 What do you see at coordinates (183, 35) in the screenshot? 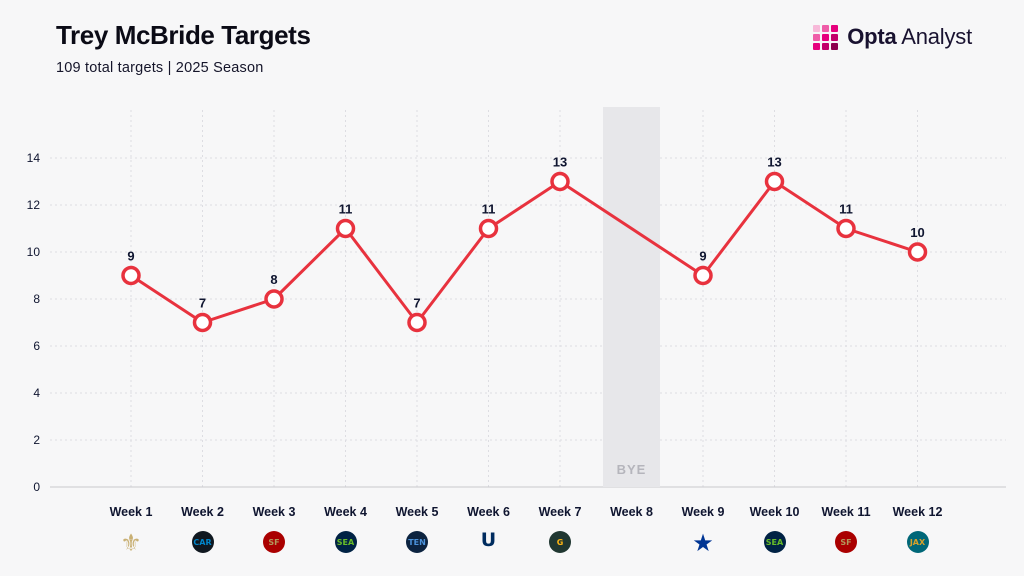
I see `page-title: Trey McBride Targets` at bounding box center [183, 35].